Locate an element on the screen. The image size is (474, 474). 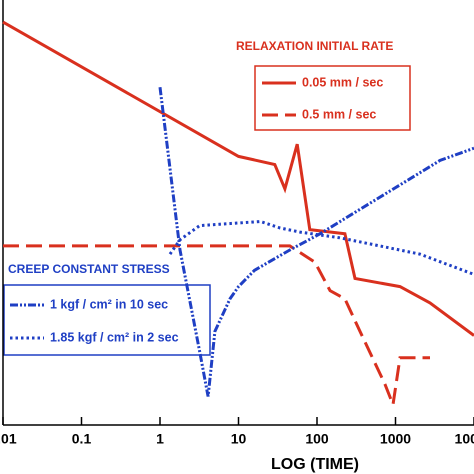
x-tick-label: 0.1 is located at coordinates (82, 439).